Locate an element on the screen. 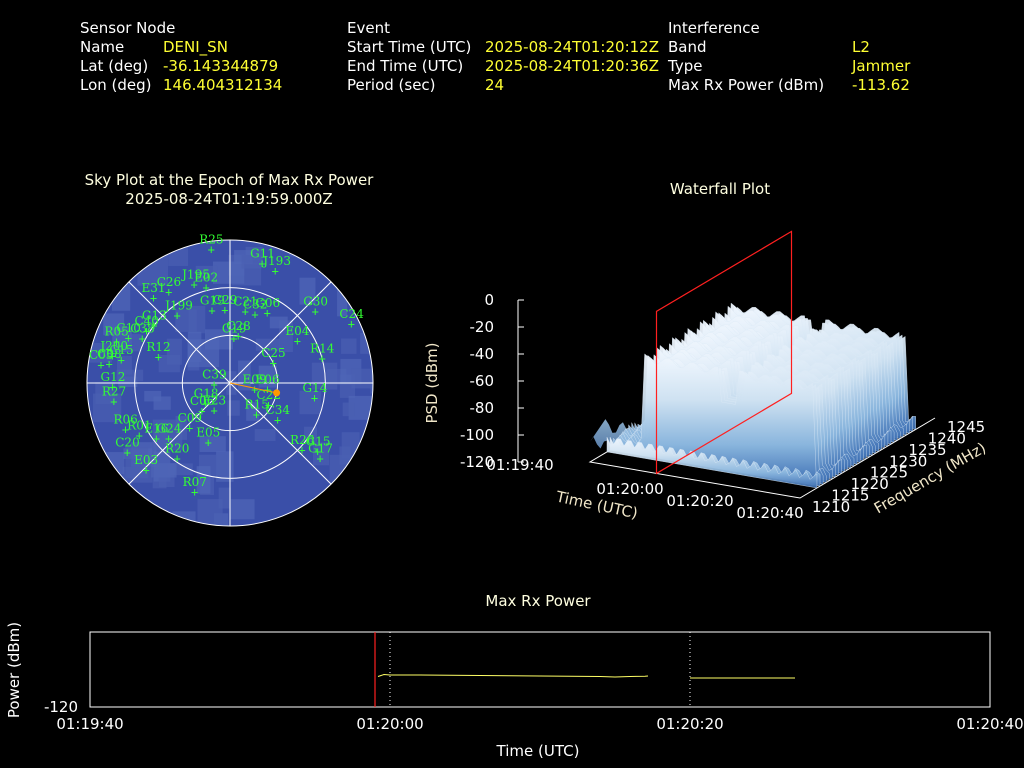 This screenshot has width=1024, height=768. satellite-label: C20 is located at coordinates (127, 442).